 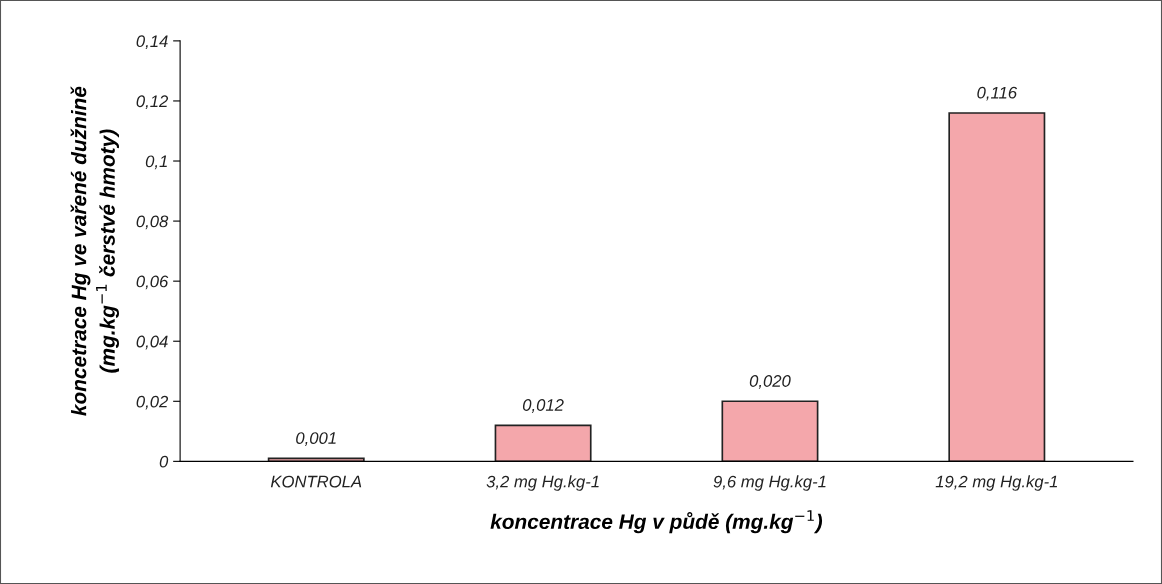 I want to click on data-label: 0,116, so click(x=997, y=93).